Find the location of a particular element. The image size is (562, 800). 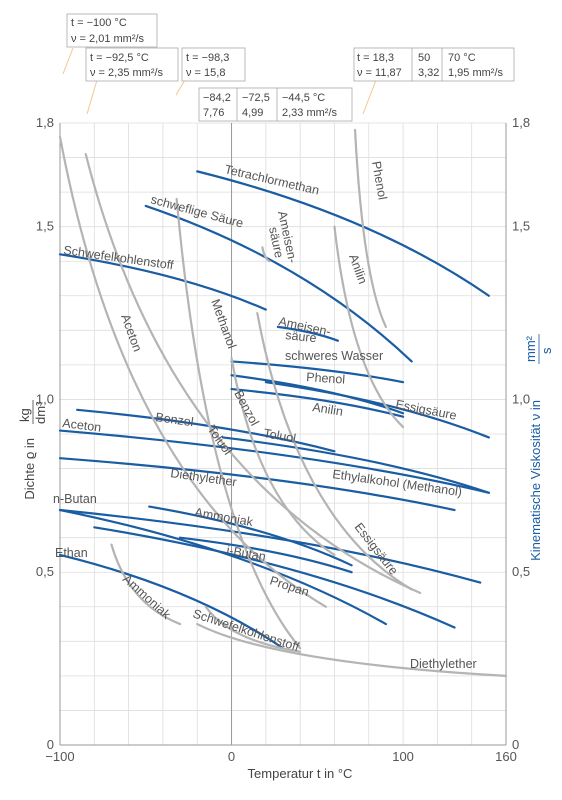

svg-text: mm² is located at coordinates (530, 348).